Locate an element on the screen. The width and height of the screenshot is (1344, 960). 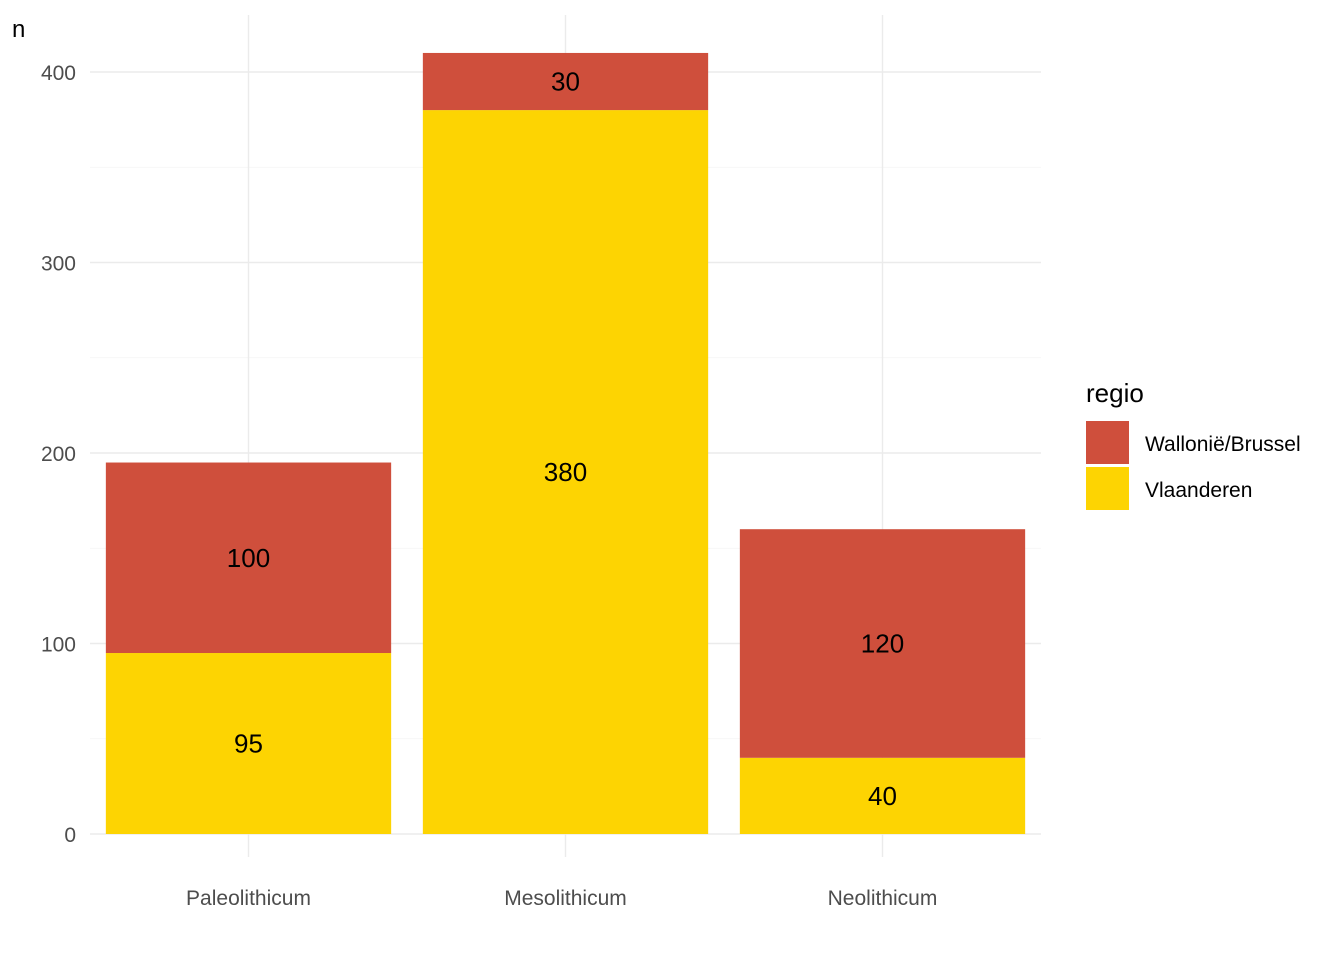
bar-vlaanderen-paleolithicum is located at coordinates (248, 743).